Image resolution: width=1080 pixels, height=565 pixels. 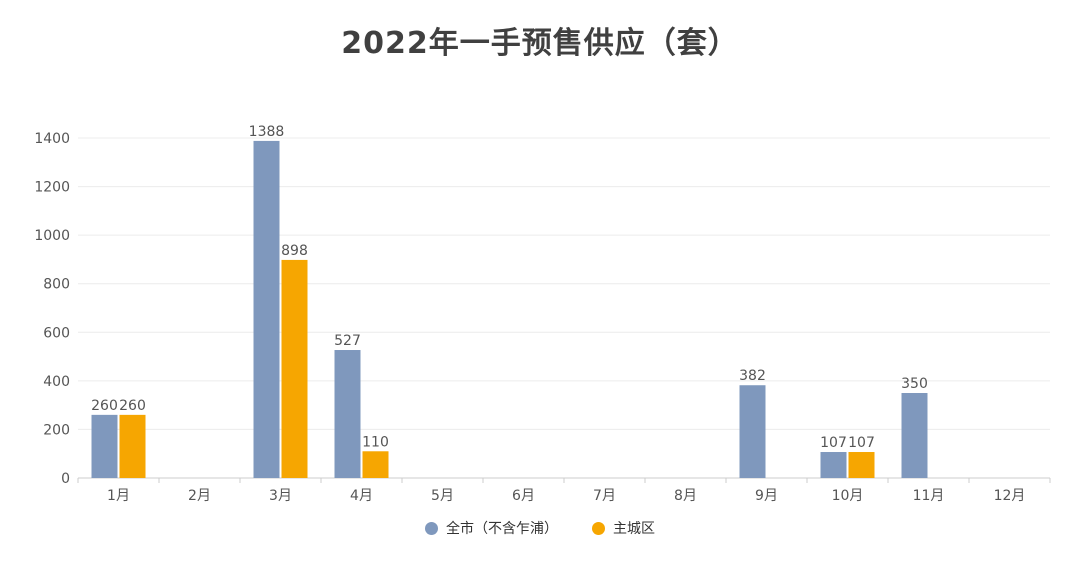 What do you see at coordinates (634, 529) in the screenshot?
I see `legend-label-main-urban: 主城区` at bounding box center [634, 529].